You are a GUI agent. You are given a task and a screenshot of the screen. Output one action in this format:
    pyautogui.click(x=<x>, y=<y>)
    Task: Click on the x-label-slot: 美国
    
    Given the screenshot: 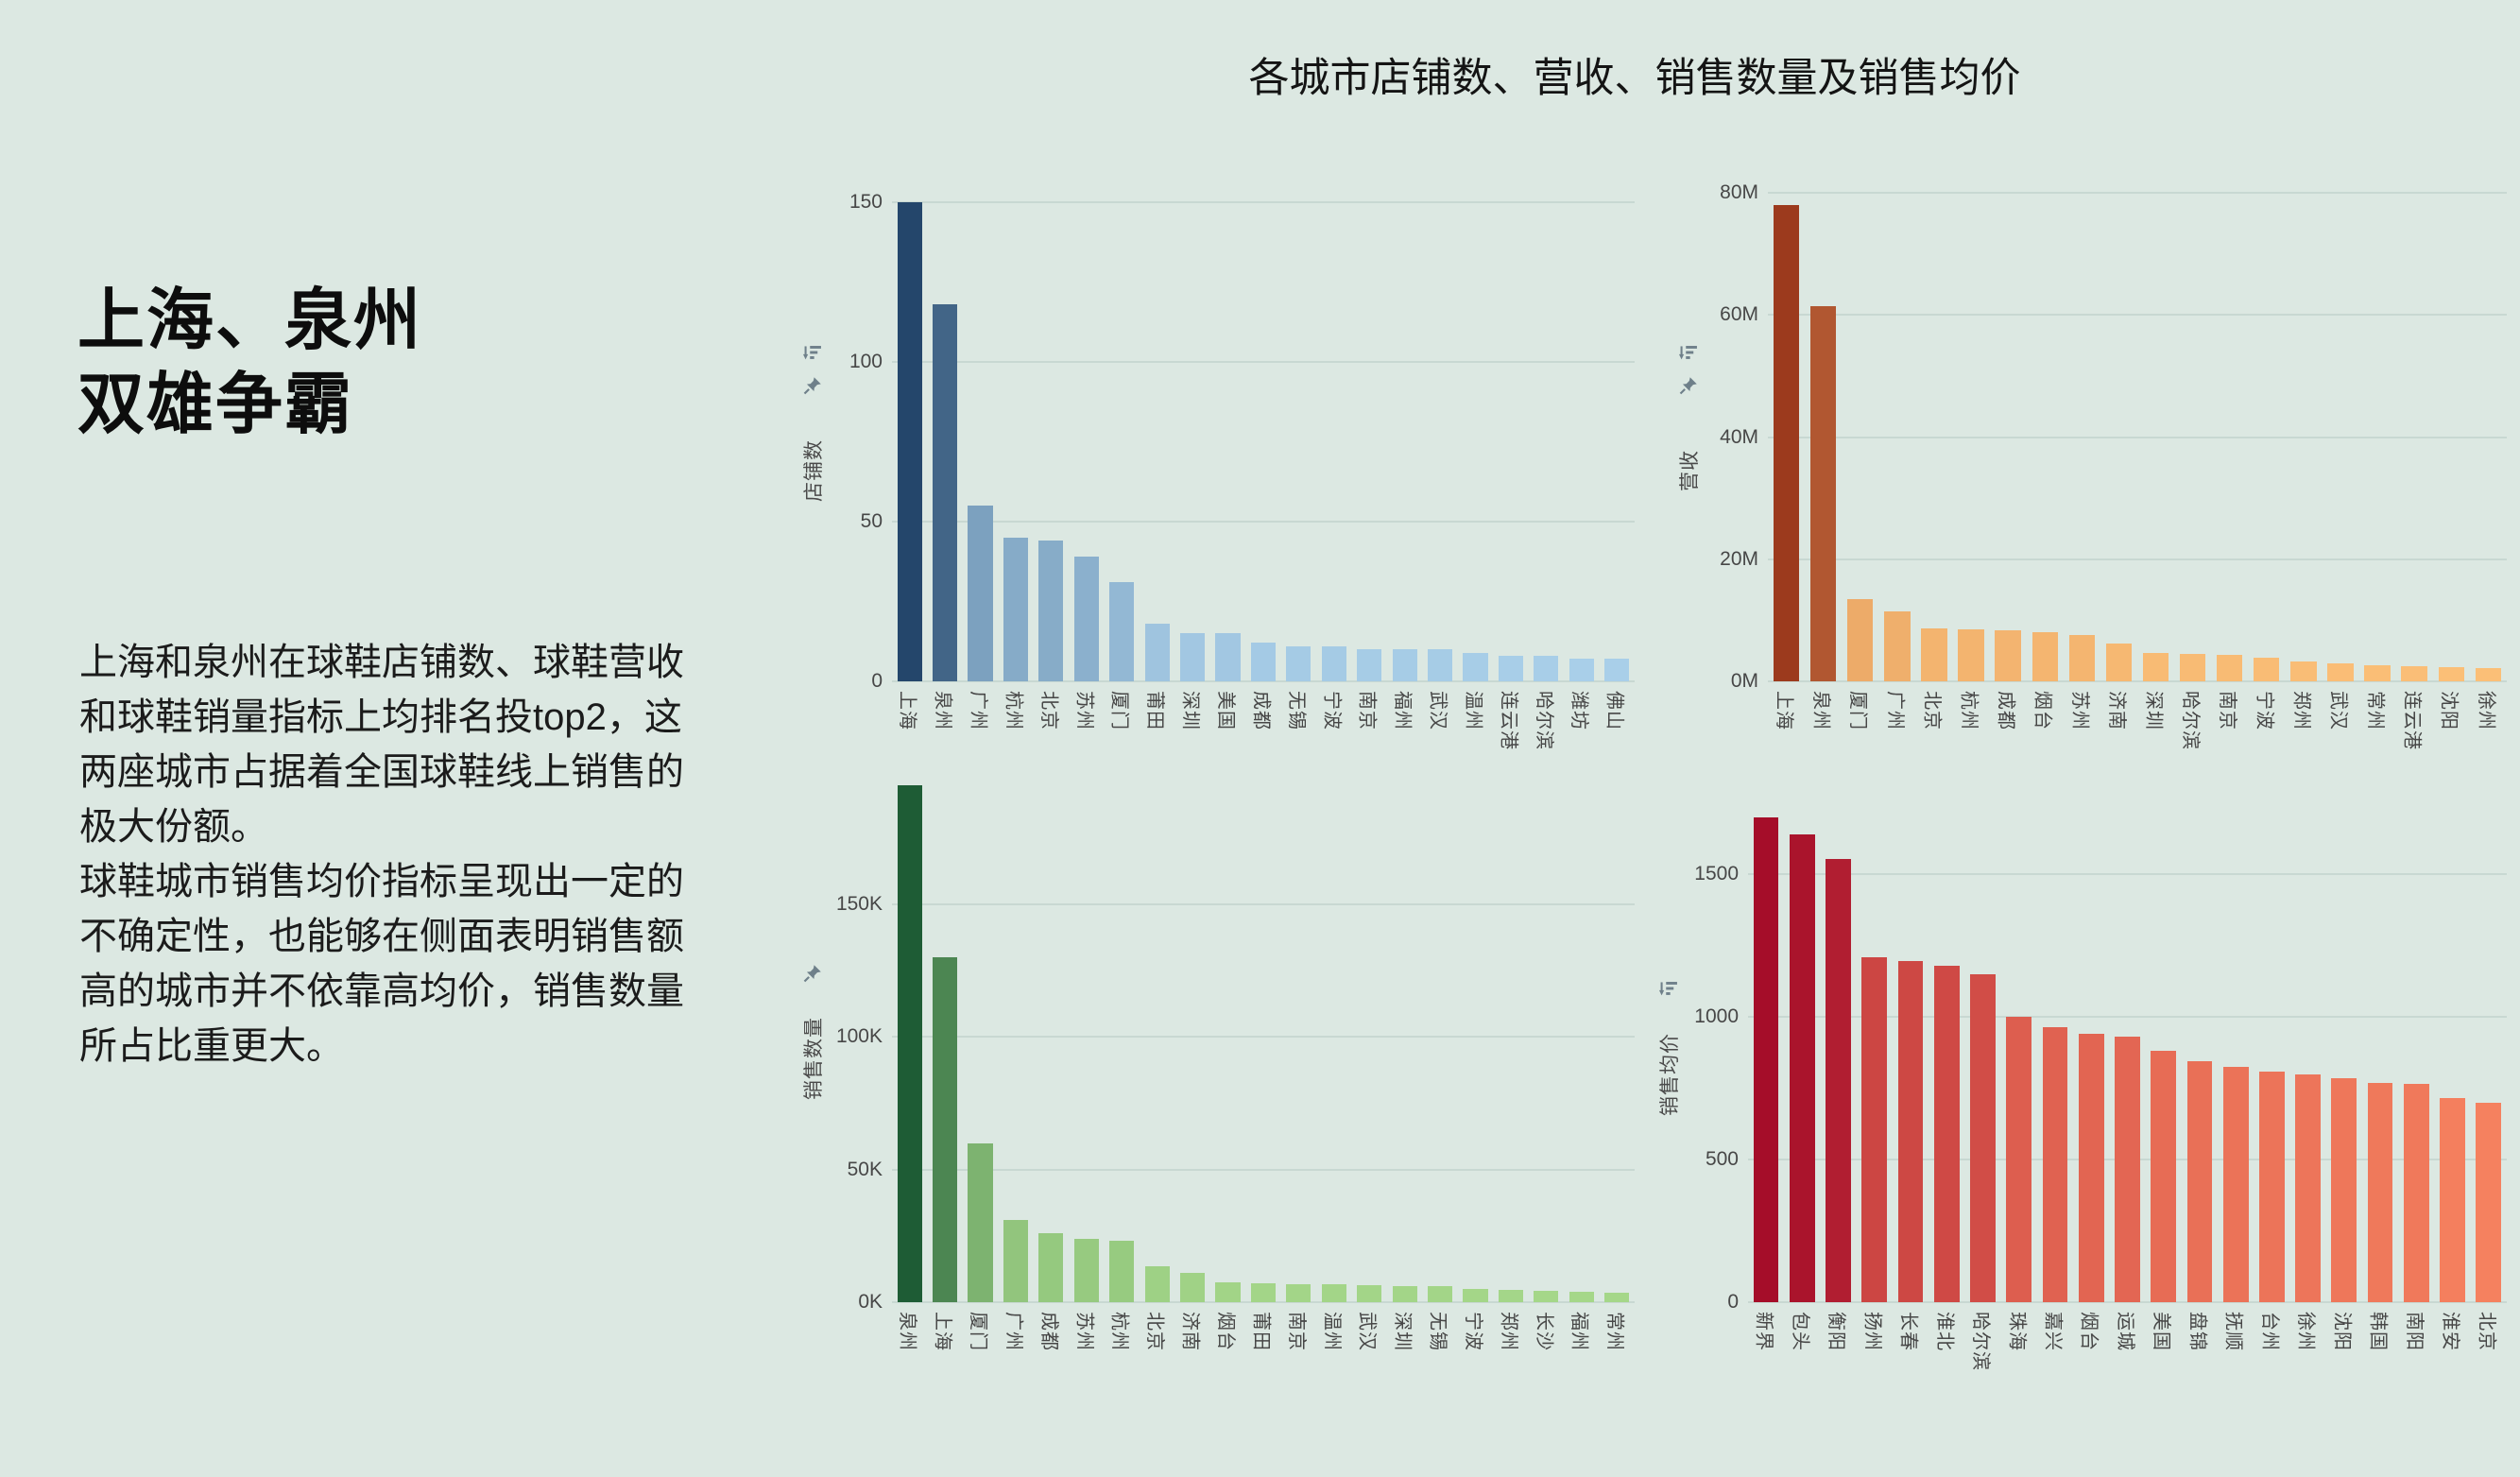 What is the action you would take?
    pyautogui.click(x=1227, y=768)
    